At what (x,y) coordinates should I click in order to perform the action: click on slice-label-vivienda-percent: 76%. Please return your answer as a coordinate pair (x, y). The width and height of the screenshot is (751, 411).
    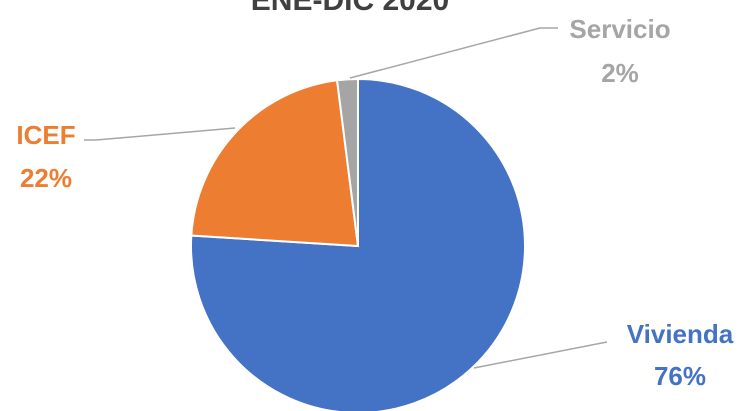
    Looking at the image, I should click on (680, 376).